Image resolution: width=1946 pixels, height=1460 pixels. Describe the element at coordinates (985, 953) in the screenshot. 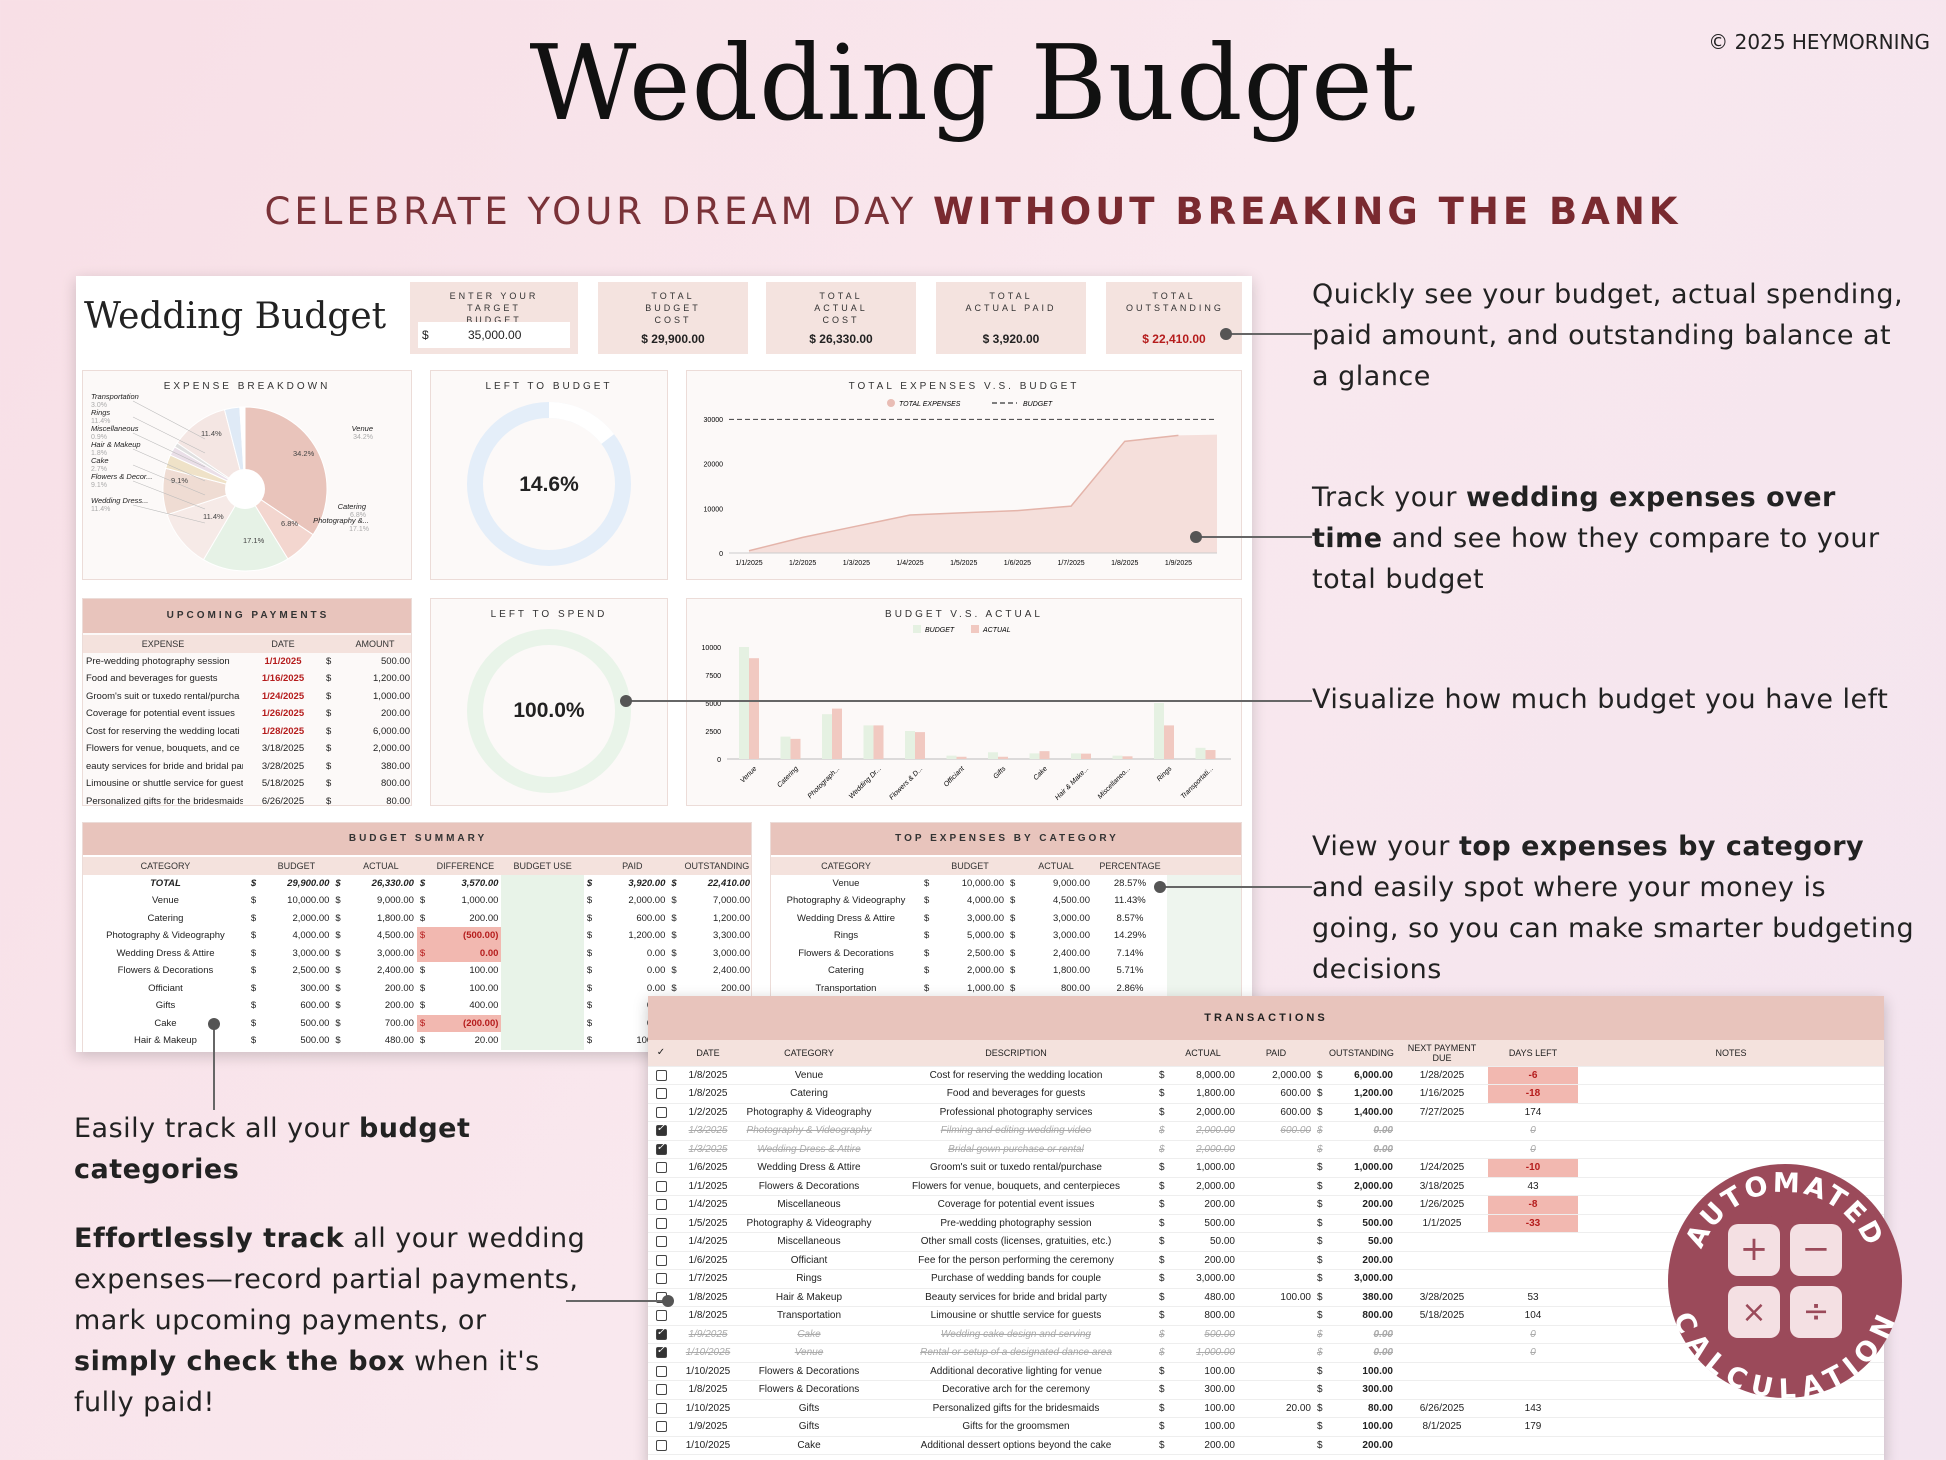

I see `budget-cell: 2,500.00` at that location.